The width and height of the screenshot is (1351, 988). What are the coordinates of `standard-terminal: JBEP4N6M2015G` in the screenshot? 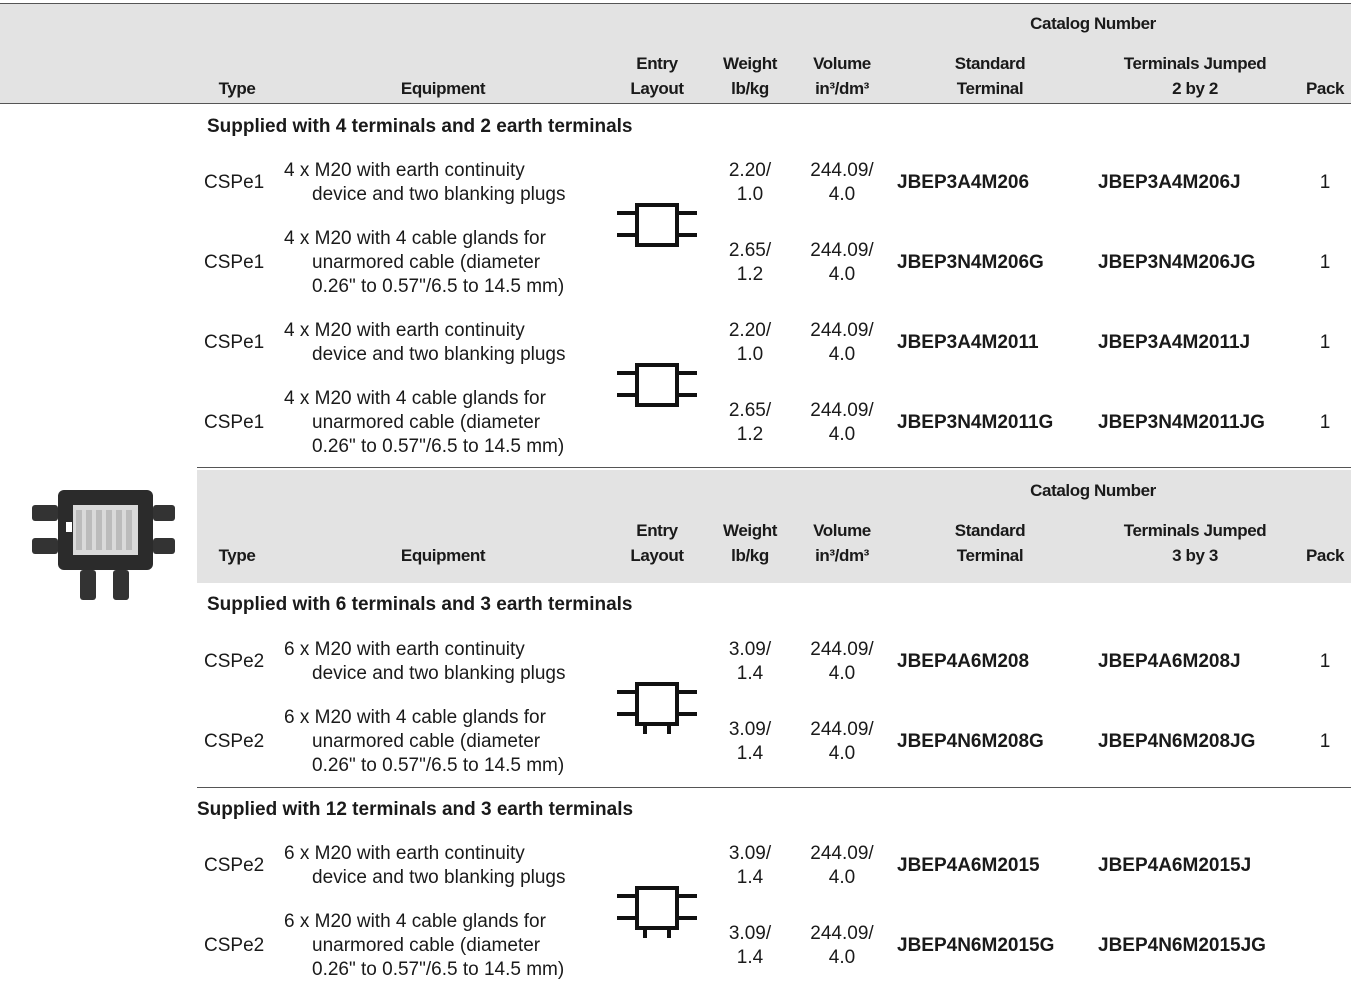 It's located at (976, 945).